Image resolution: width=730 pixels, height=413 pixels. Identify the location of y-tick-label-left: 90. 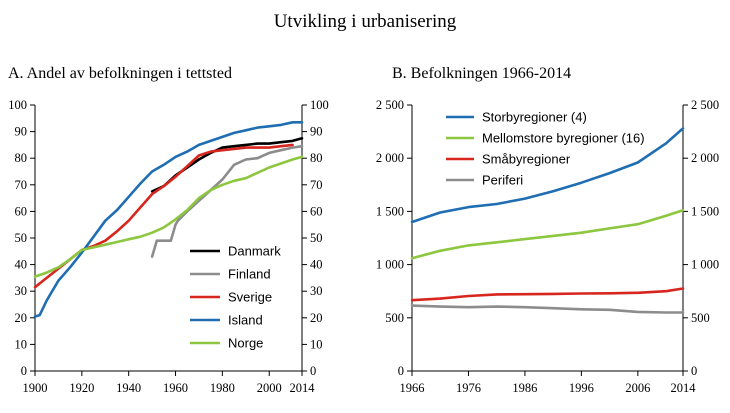
(21, 132).